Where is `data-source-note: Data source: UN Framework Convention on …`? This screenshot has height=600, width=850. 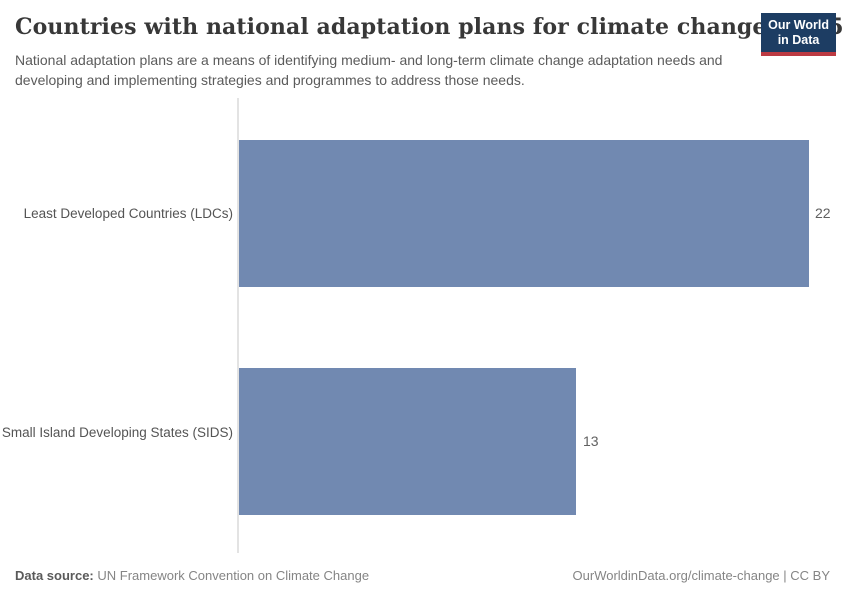 data-source-note: Data source: UN Framework Convention on … is located at coordinates (192, 575).